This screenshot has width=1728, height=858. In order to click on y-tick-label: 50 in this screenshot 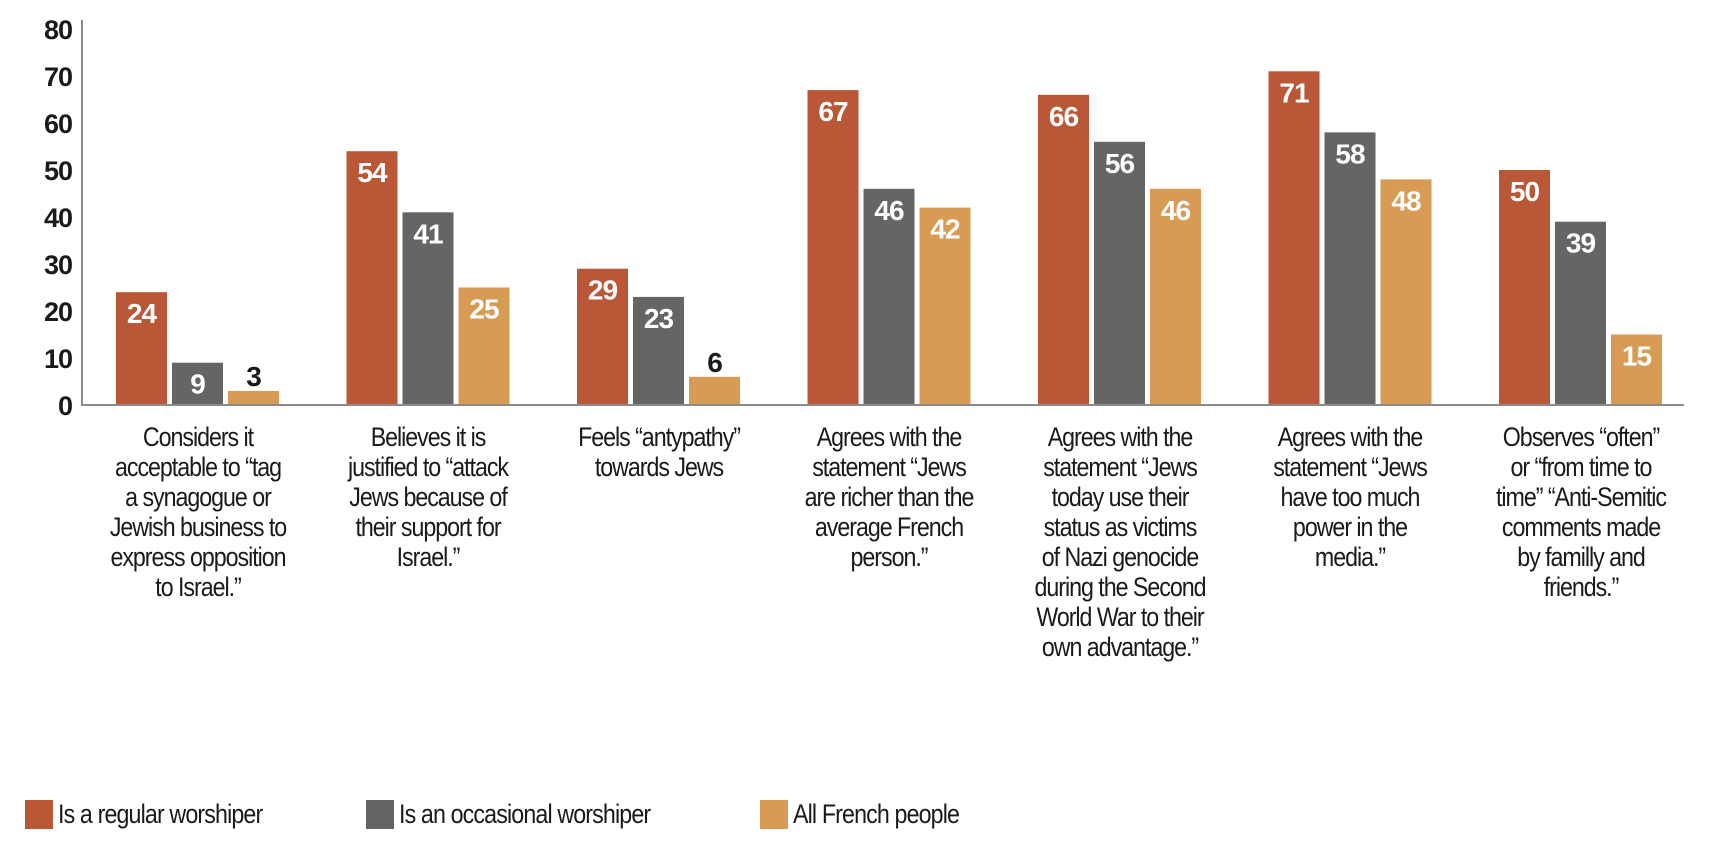, I will do `click(58, 171)`.